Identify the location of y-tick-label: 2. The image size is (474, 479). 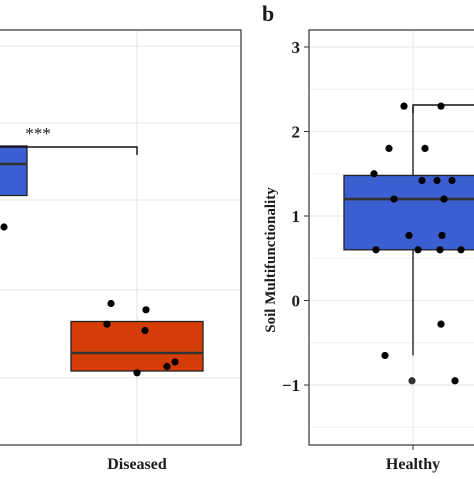
(296, 132).